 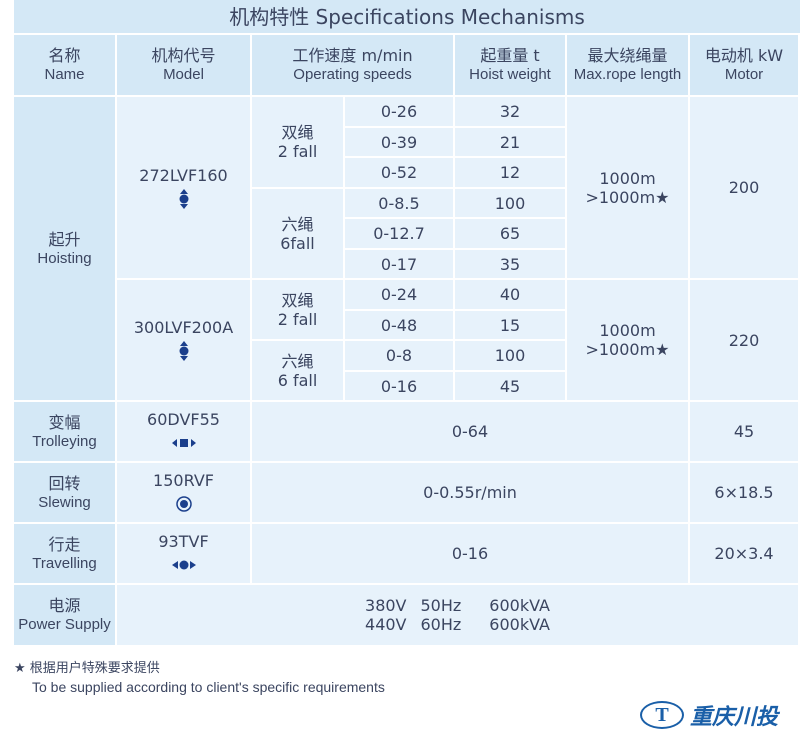 I want to click on header-en: Model, so click(x=183, y=74).